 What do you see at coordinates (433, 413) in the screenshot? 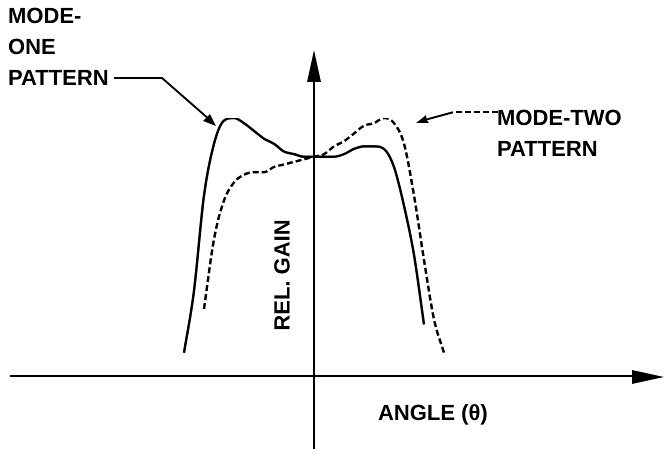
I see `x-axis-title: ANGLE (θ)` at bounding box center [433, 413].